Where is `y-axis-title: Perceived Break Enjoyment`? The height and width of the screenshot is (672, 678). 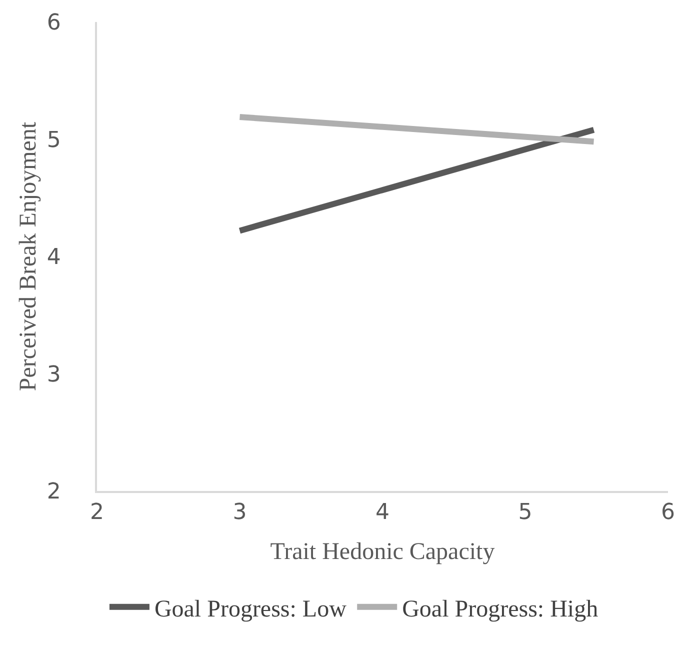 y-axis-title: Perceived Break Enjoyment is located at coordinates (28, 257).